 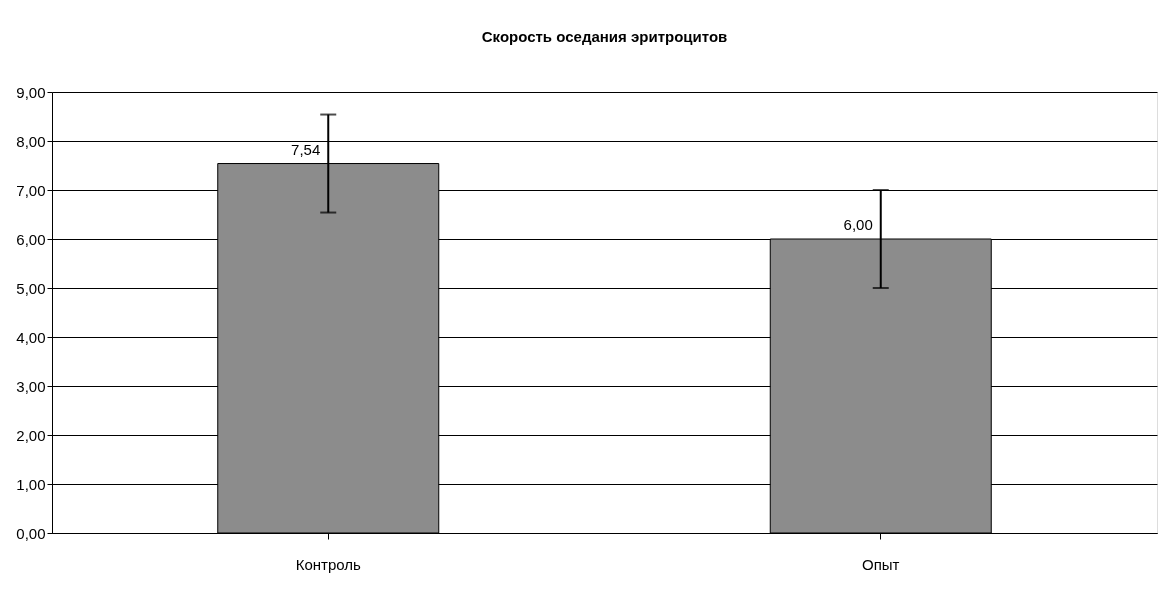 What do you see at coordinates (858, 224) in the screenshot?
I see `data-label: 6,00` at bounding box center [858, 224].